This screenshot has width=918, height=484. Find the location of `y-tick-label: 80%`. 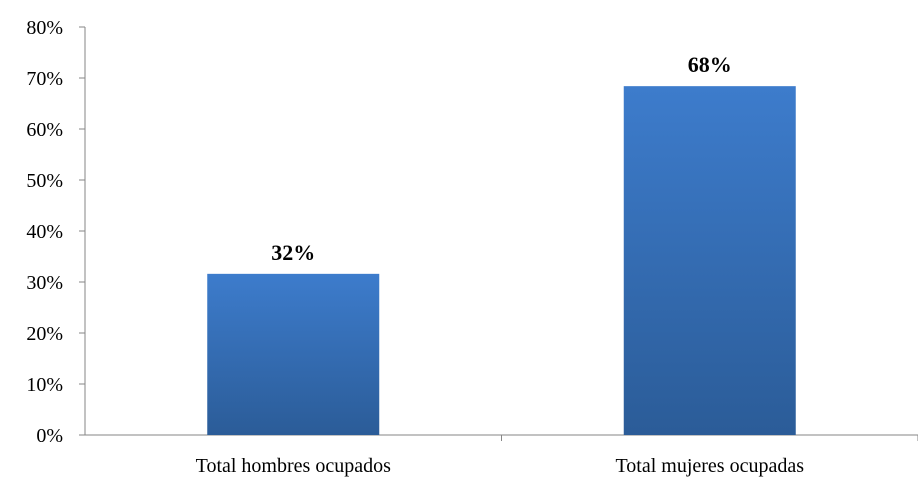

y-tick-label: 80% is located at coordinates (44, 28).